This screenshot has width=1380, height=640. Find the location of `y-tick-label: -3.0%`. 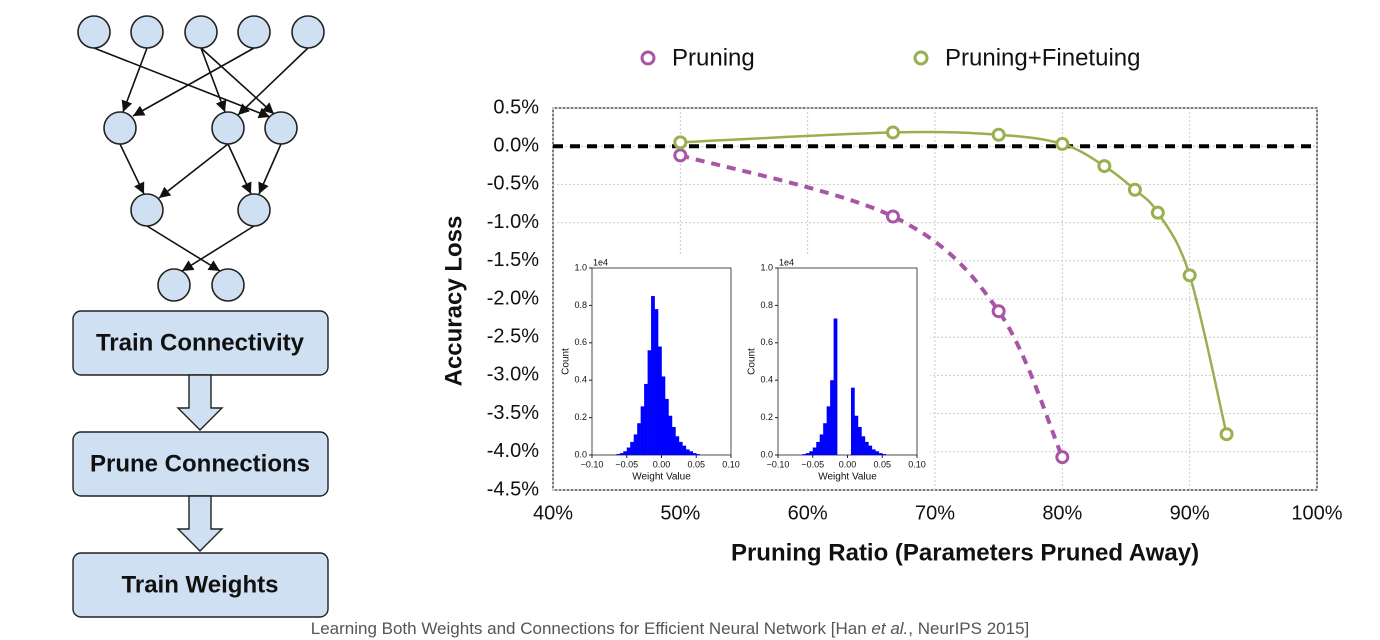

y-tick-label: -3.0% is located at coordinates (513, 375).